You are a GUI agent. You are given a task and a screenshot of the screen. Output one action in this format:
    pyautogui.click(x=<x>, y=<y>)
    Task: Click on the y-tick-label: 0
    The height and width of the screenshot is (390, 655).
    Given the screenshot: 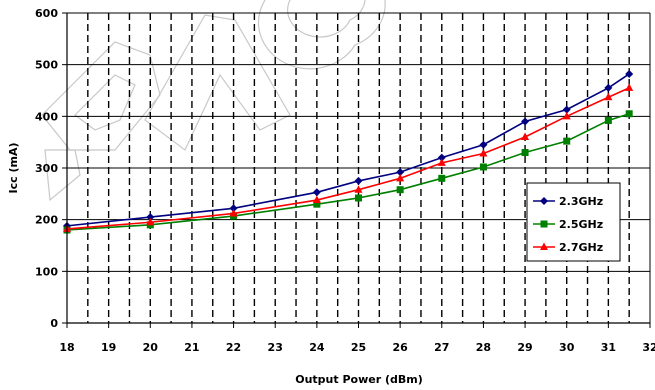 What is the action you would take?
    pyautogui.click(x=54, y=323)
    